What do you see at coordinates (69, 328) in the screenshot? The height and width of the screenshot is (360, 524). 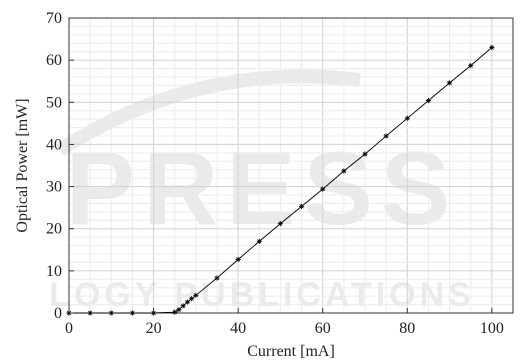 I see `x-tick-label: 0` at bounding box center [69, 328].